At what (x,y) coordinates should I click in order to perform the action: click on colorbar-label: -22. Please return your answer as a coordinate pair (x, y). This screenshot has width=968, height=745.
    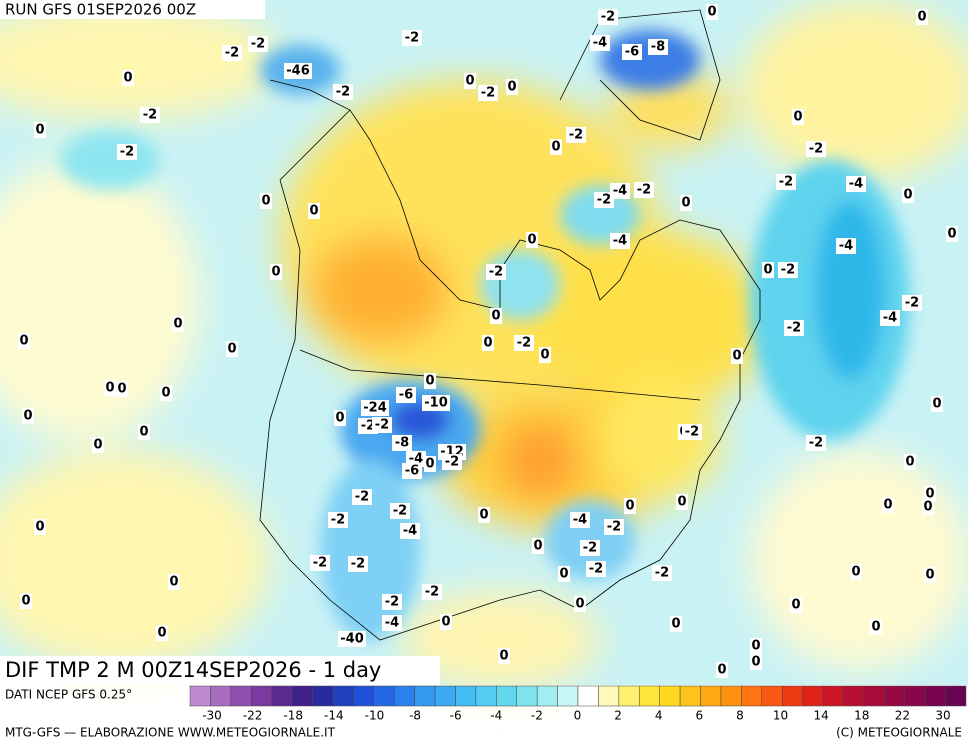
    Looking at the image, I should click on (253, 716).